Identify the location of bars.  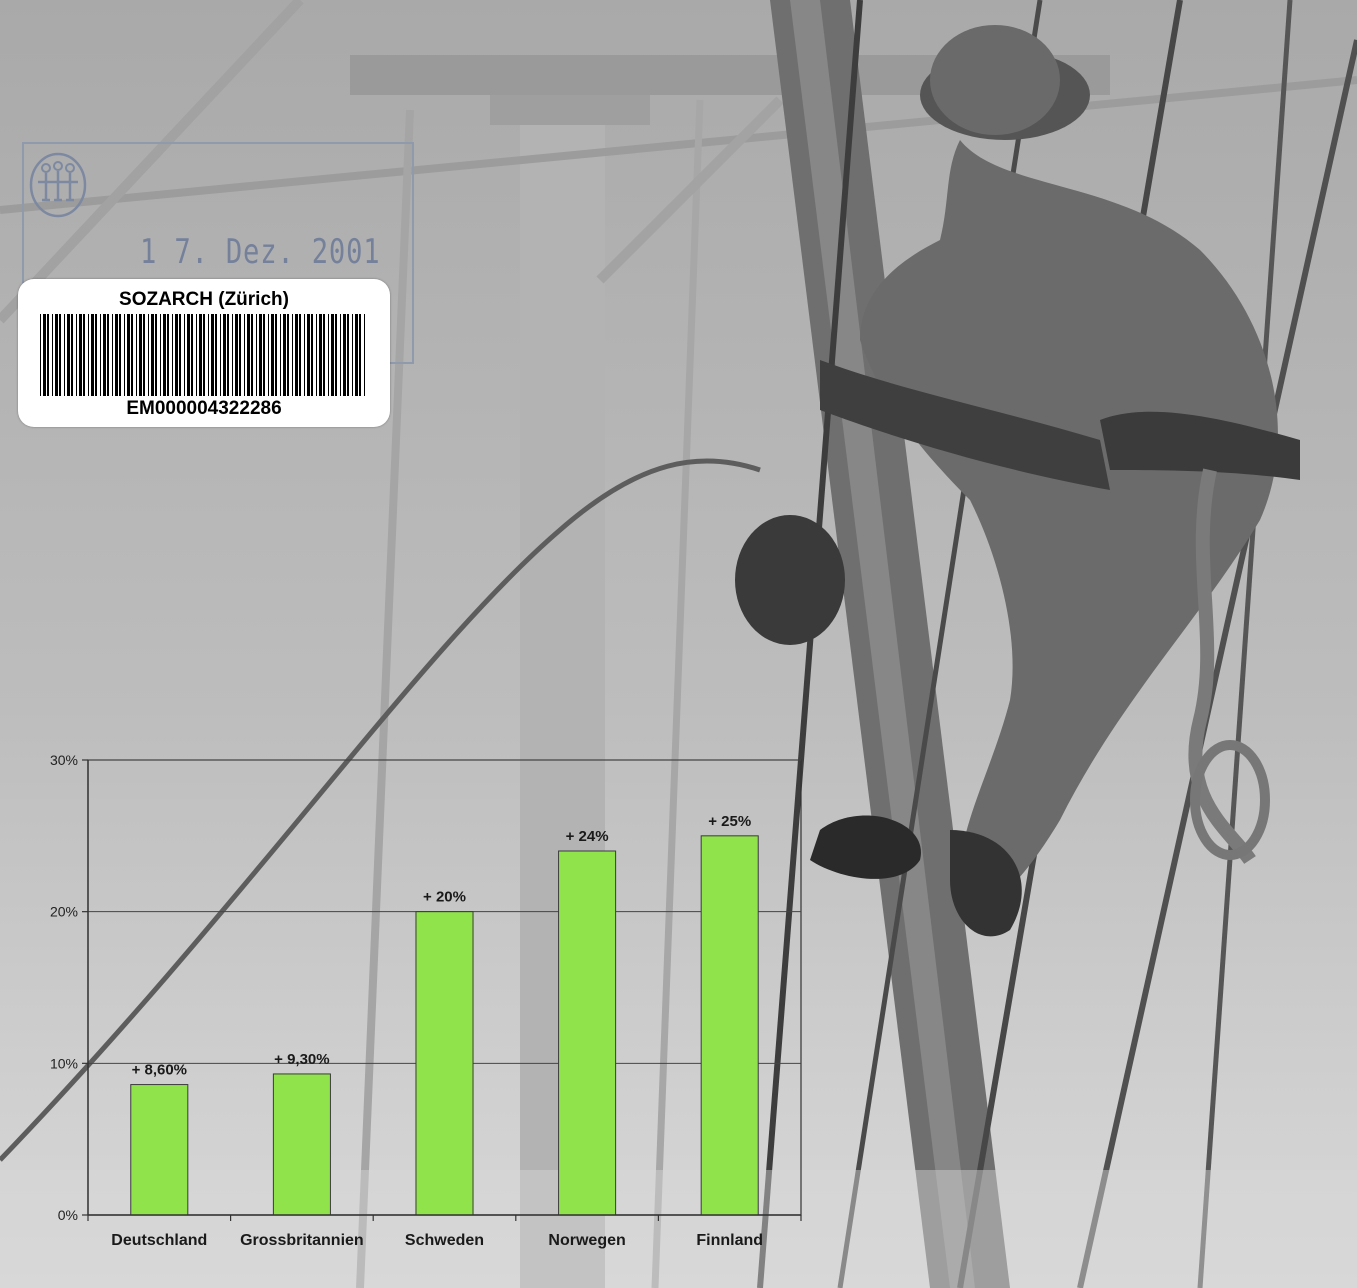
(444, 1025).